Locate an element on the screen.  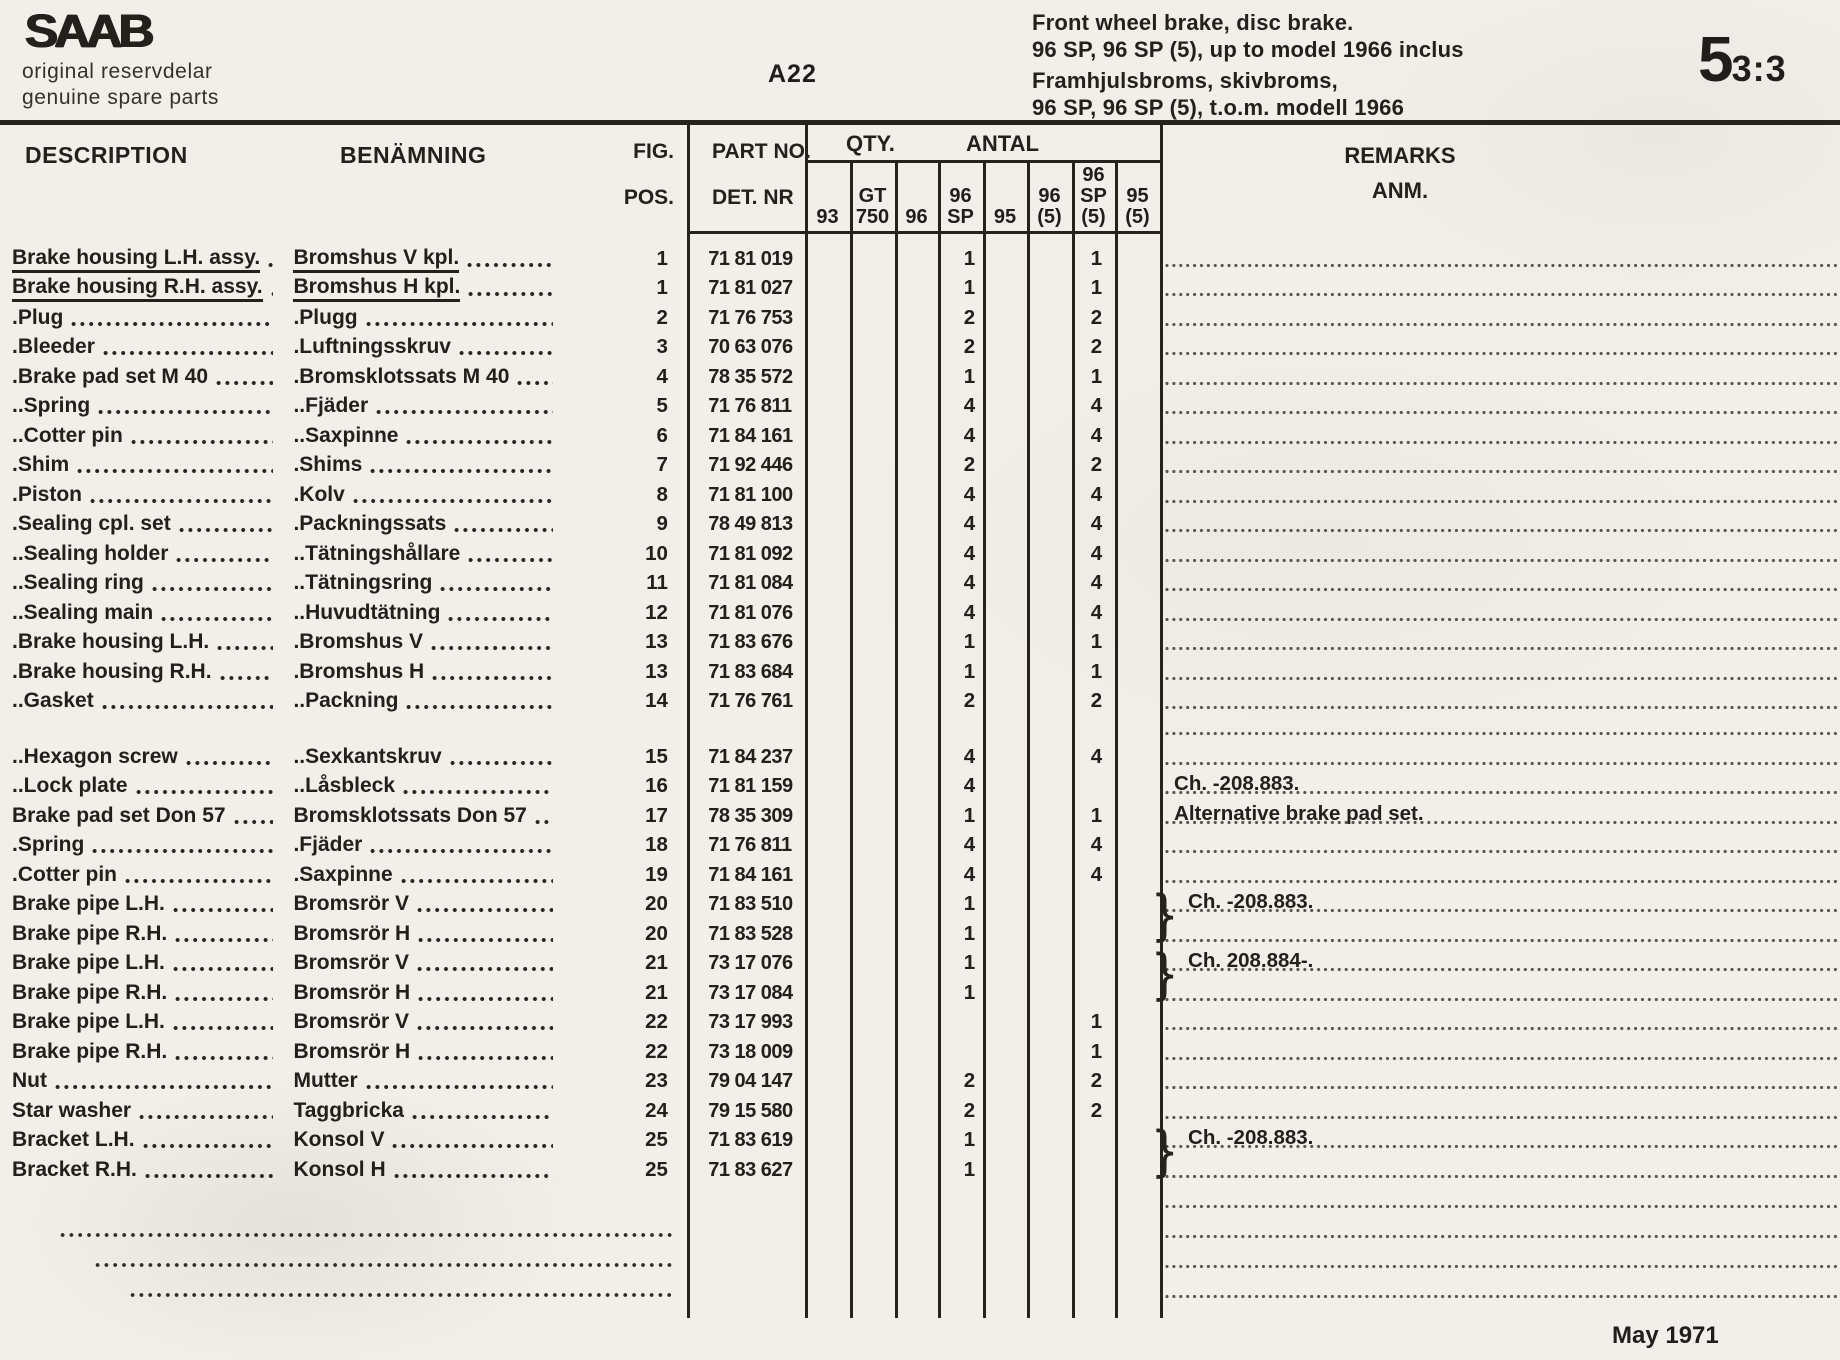
benamning-cell: ..Packning is located at coordinates (419, 701).